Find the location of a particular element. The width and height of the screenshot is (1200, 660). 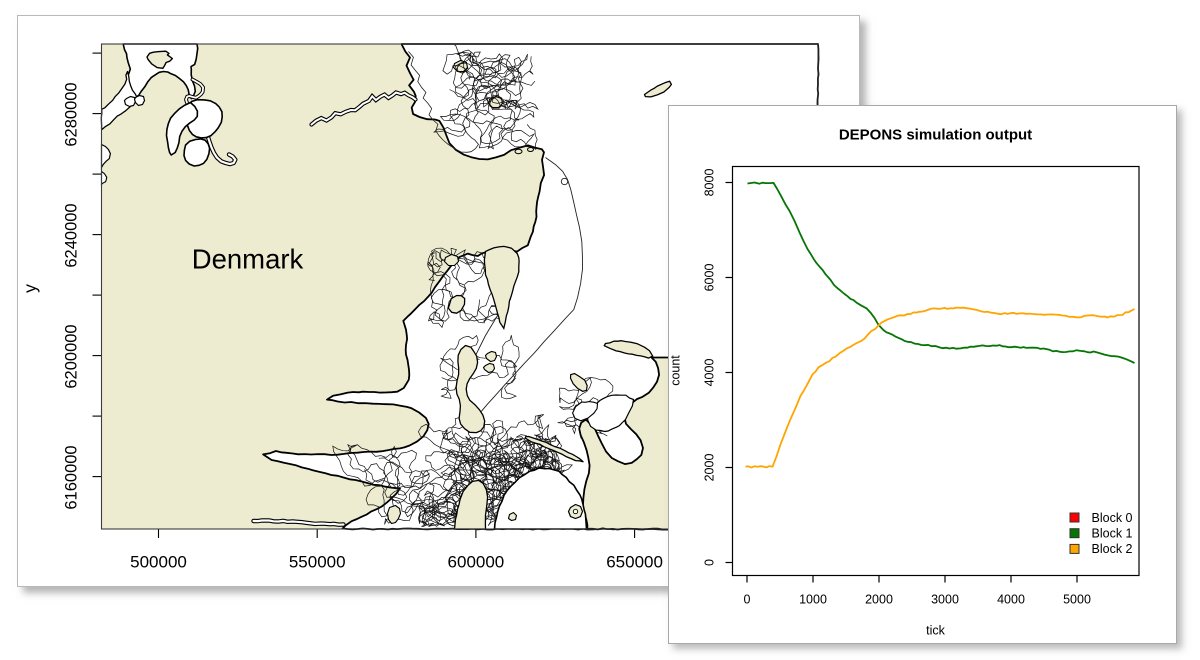

svg-text: 6240000 is located at coordinates (72, 235).